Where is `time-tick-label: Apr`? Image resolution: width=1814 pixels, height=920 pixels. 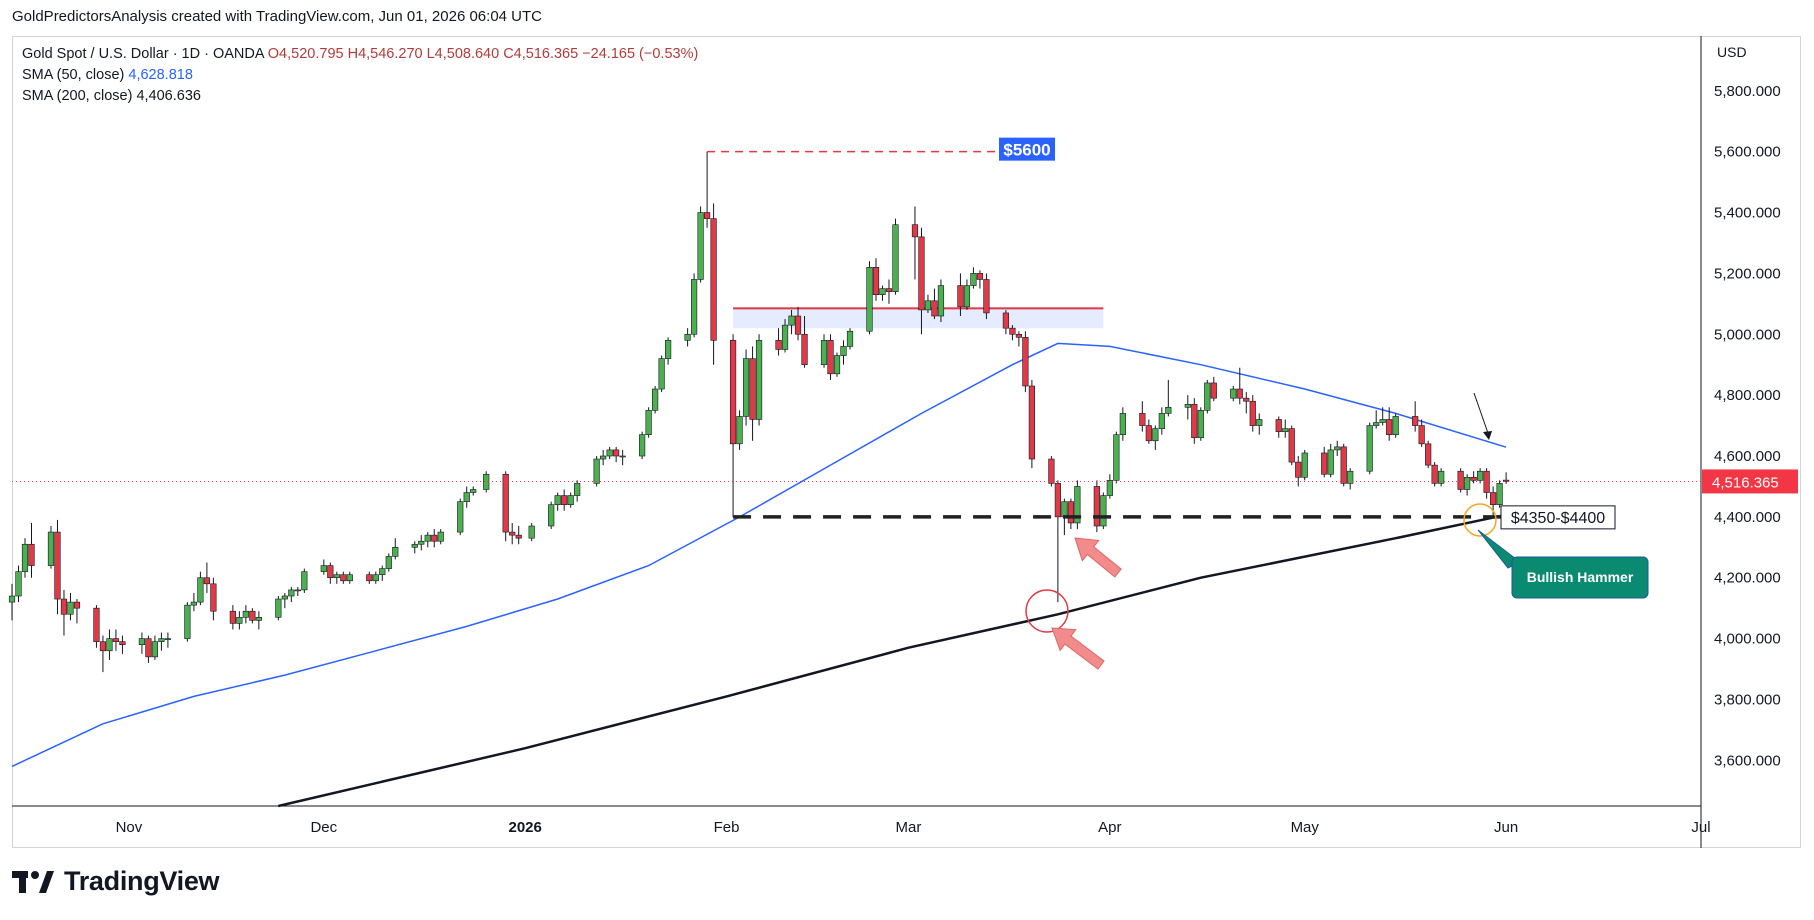 time-tick-label: Apr is located at coordinates (1109, 827).